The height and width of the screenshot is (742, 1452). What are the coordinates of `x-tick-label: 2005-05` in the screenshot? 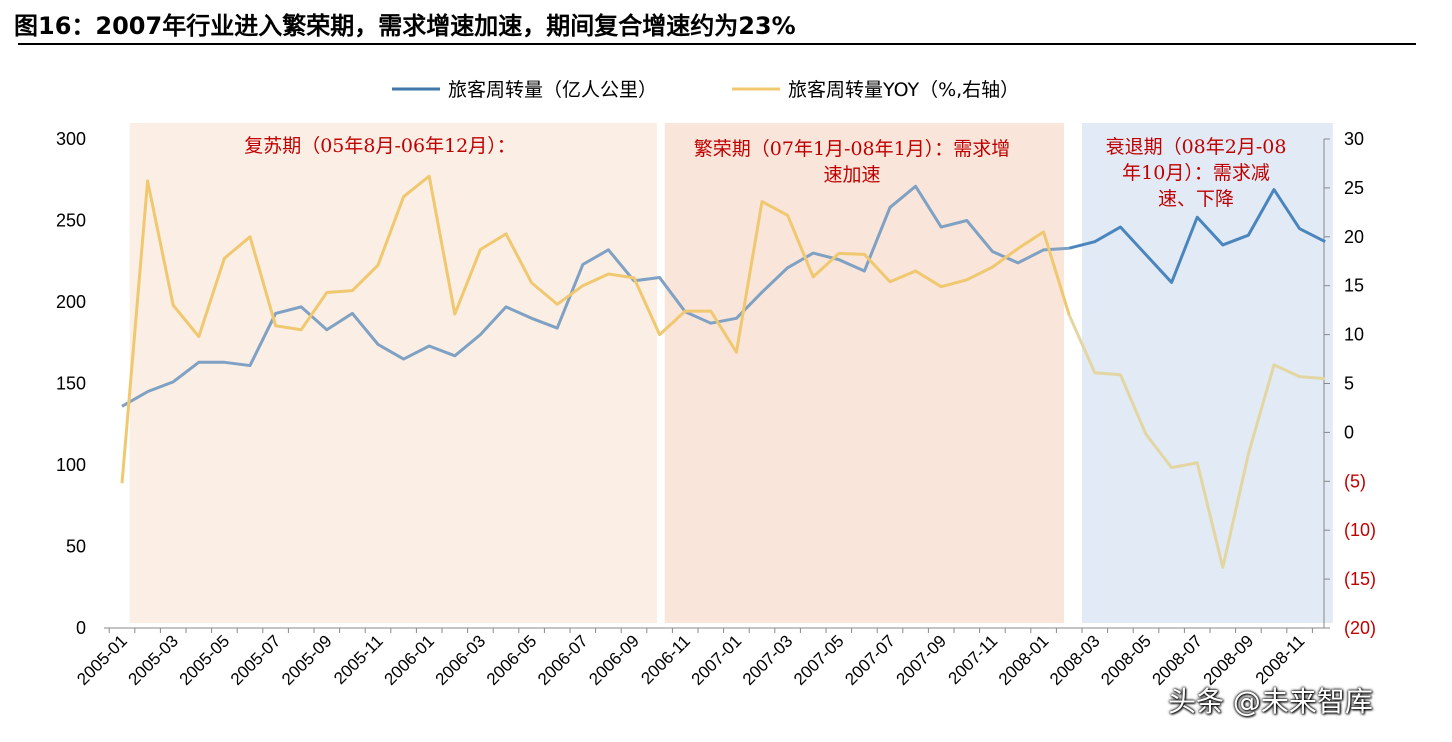 It's located at (205, 660).